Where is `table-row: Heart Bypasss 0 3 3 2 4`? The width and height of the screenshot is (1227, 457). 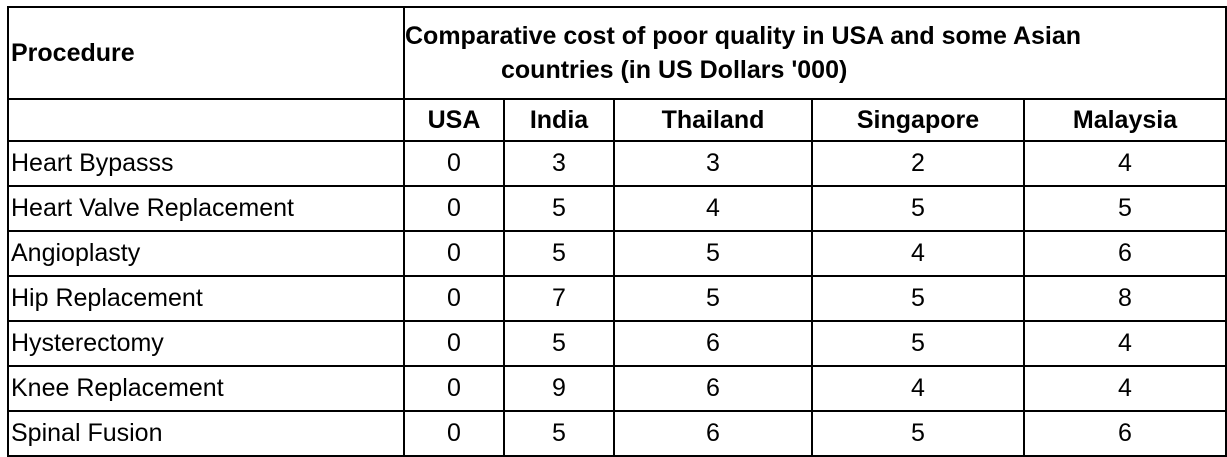 table-row: Heart Bypasss 0 3 3 2 4 is located at coordinates (617, 163).